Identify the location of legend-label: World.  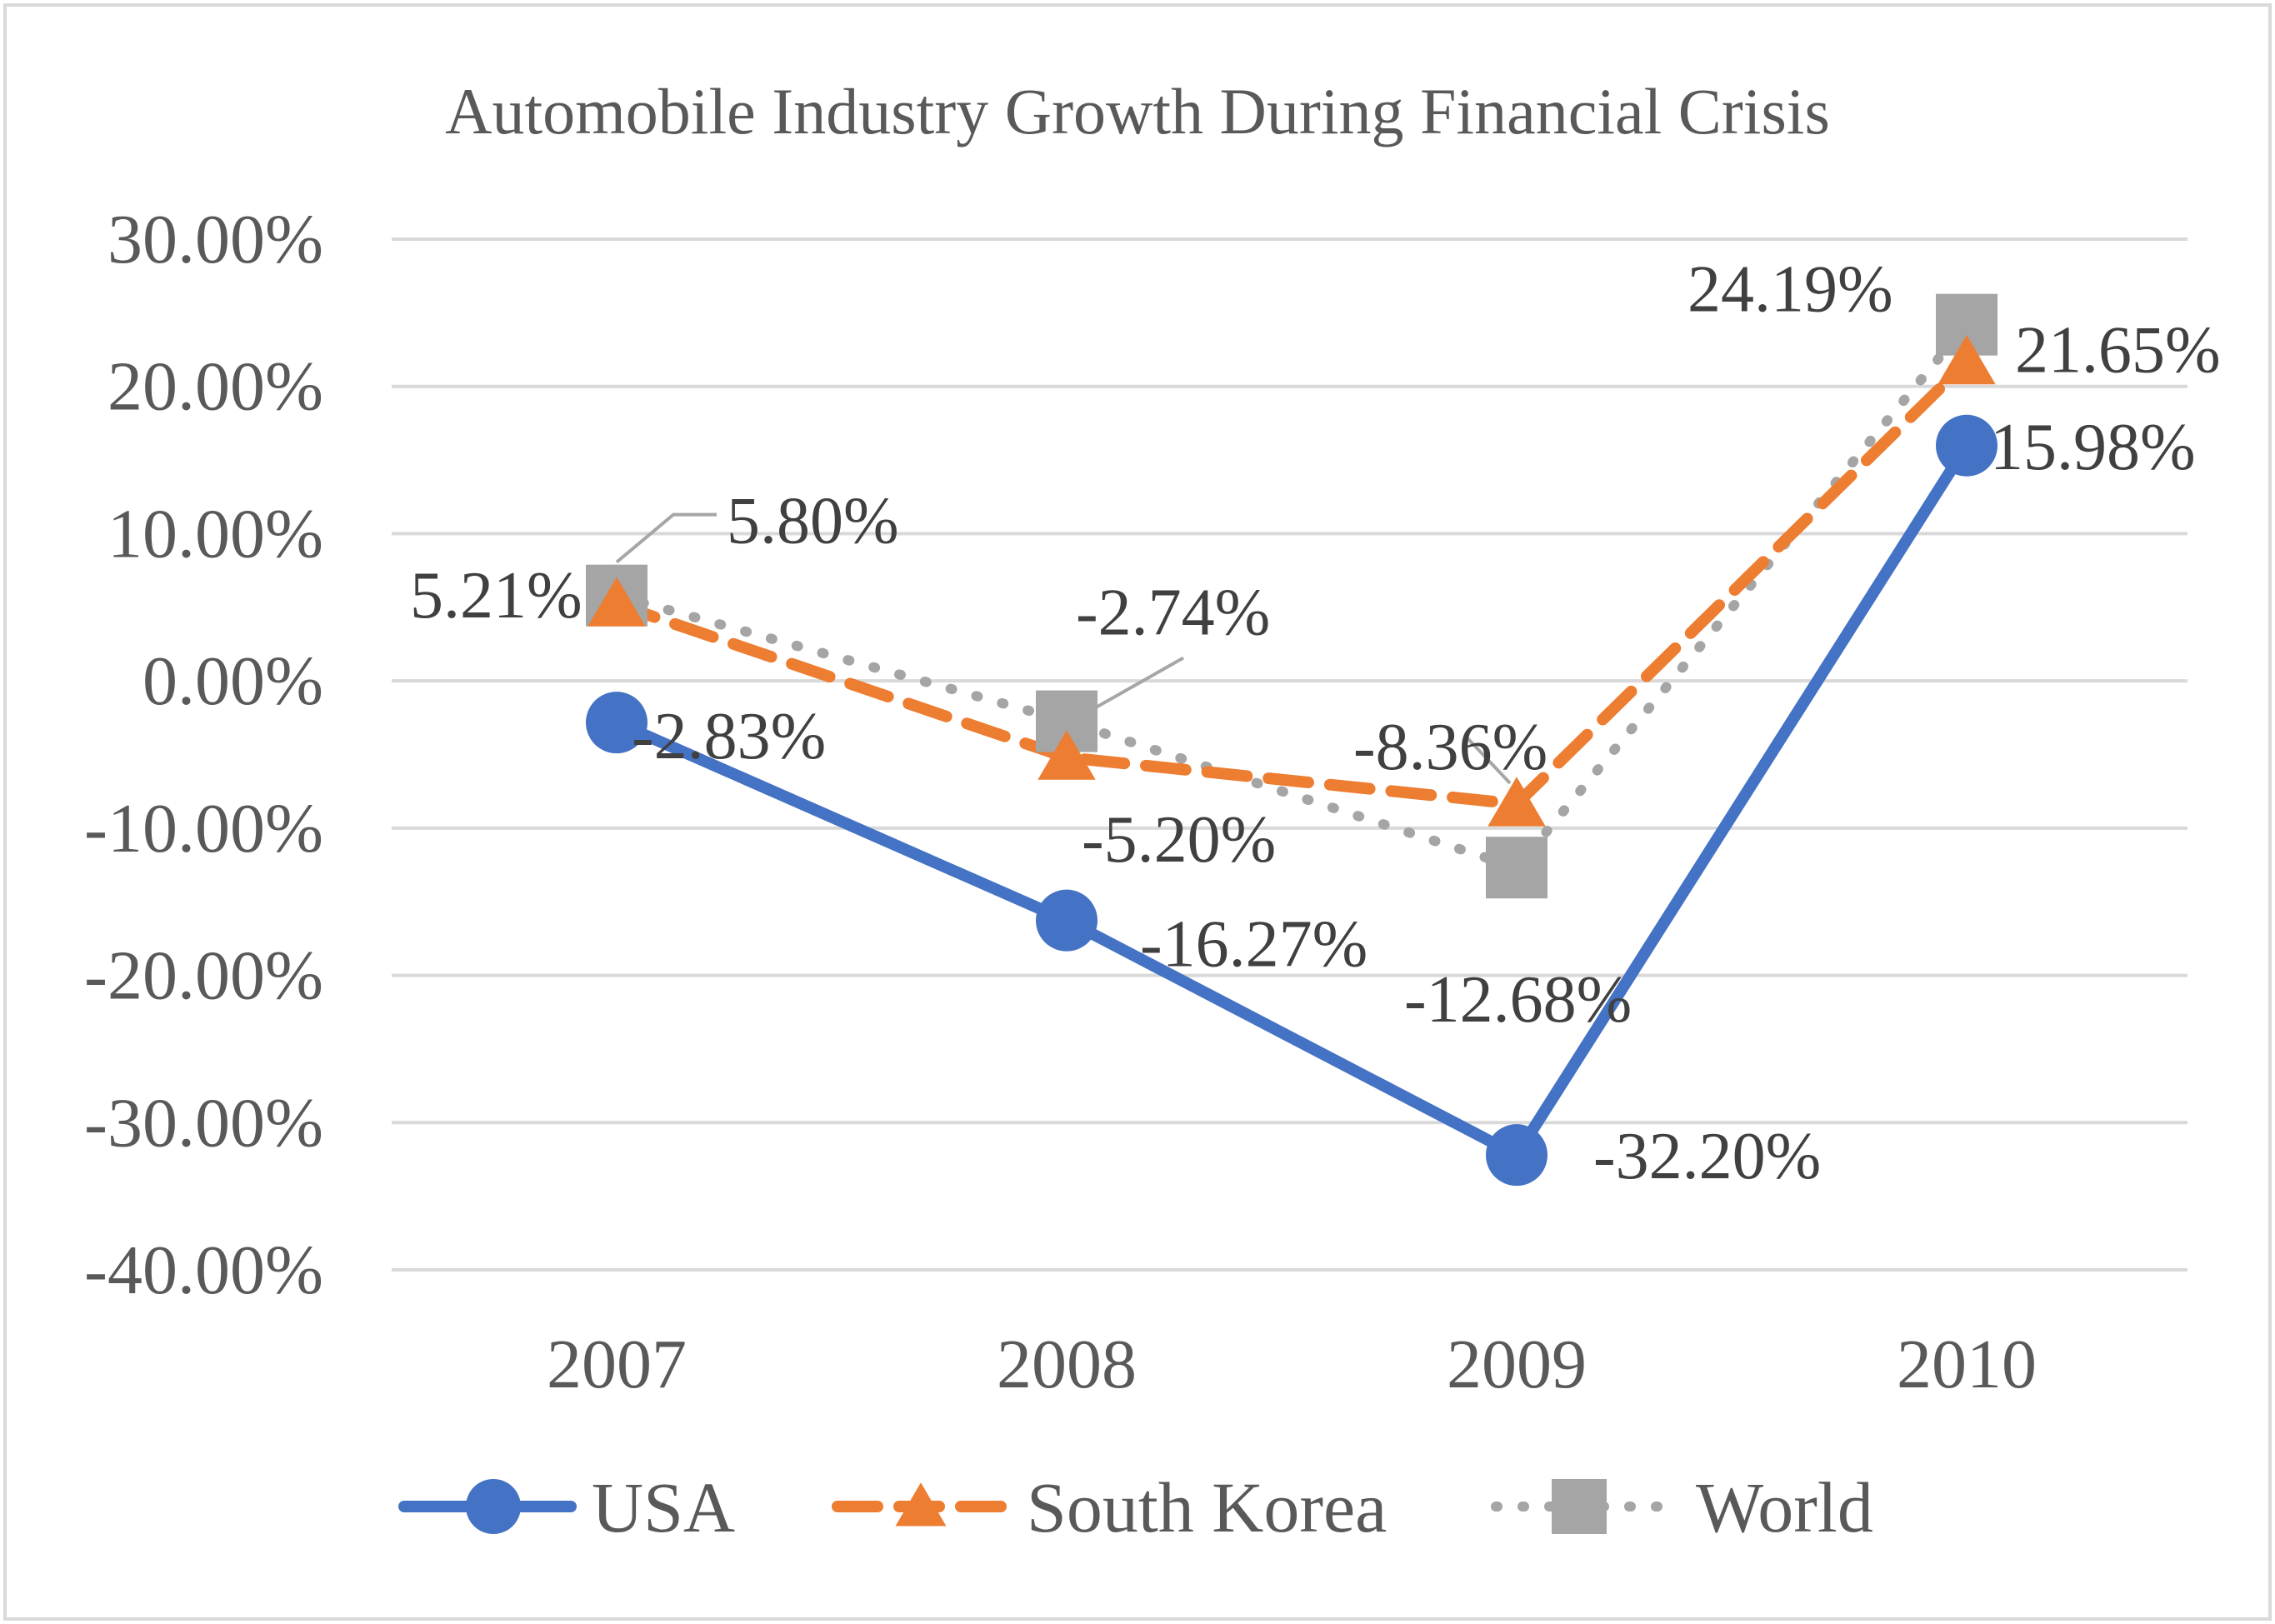
(1785, 1507).